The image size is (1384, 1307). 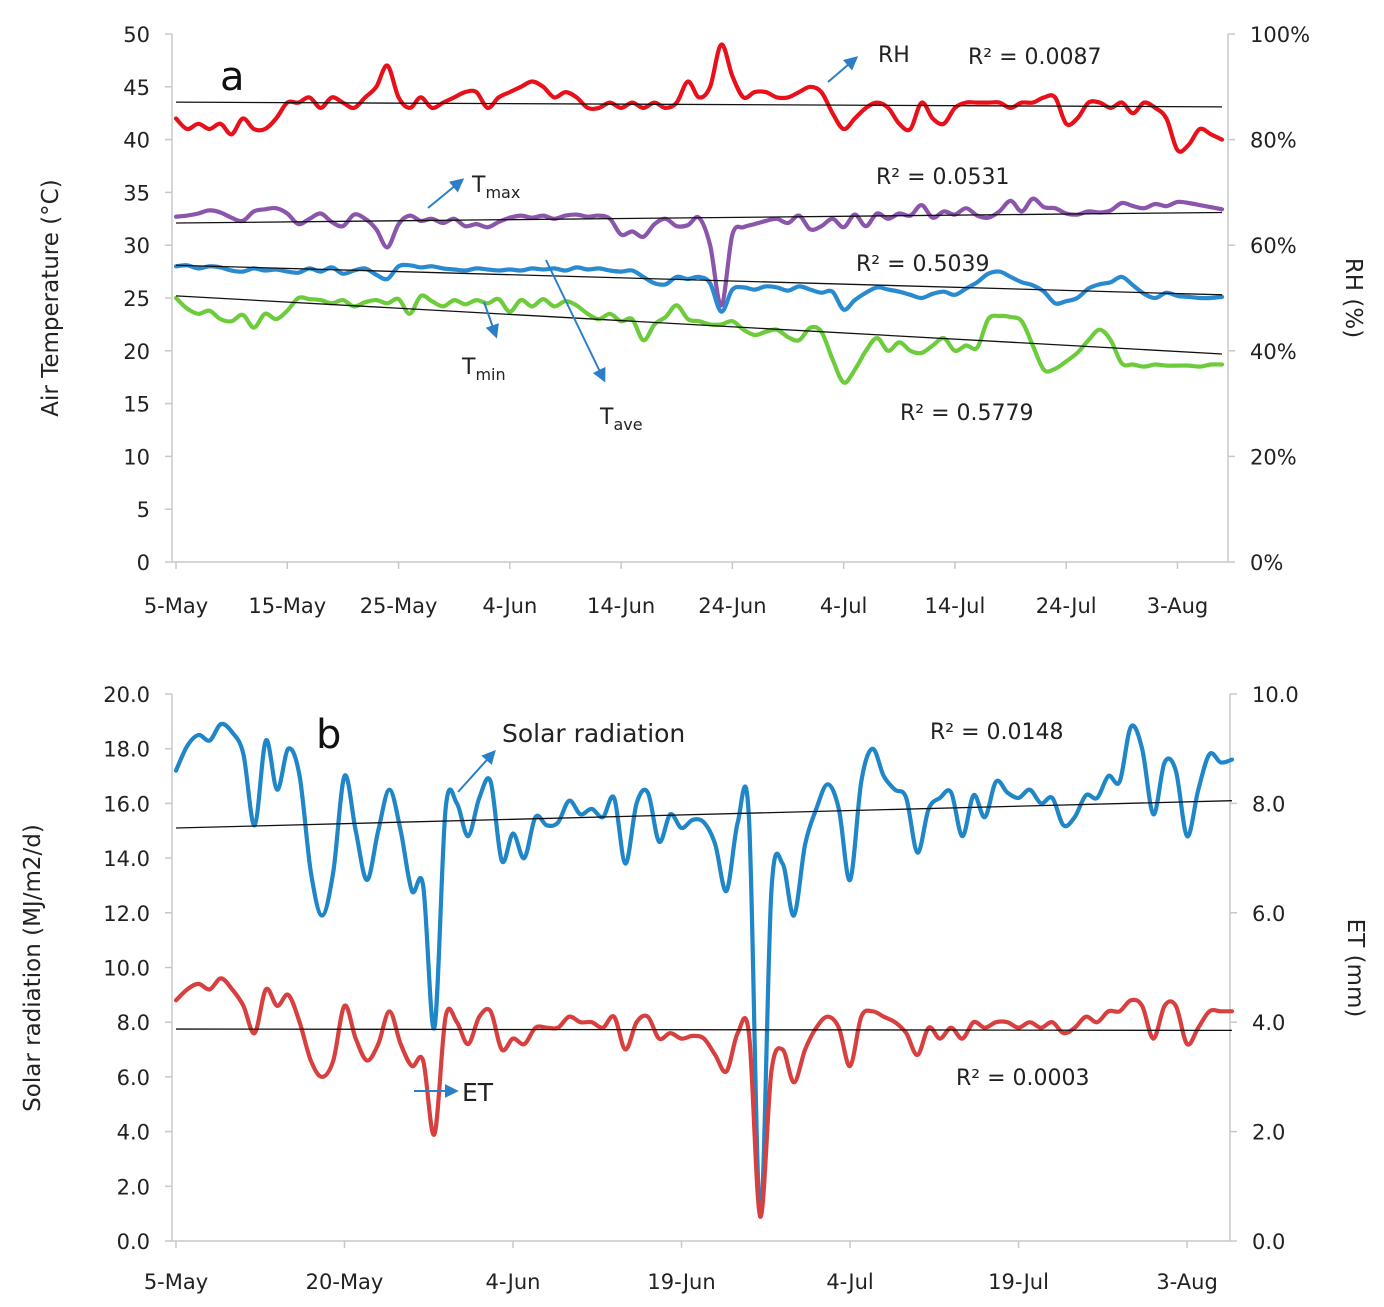 What do you see at coordinates (126, 969) in the screenshot?
I see `y-tick-label: 10.0` at bounding box center [126, 969].